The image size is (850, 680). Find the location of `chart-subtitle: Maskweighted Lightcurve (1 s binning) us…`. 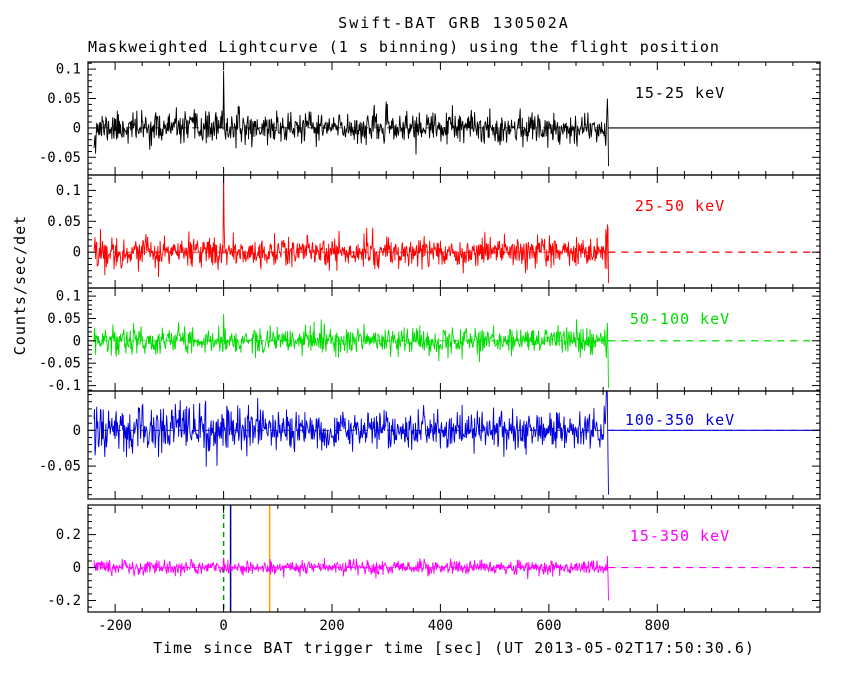

chart-subtitle: Maskweighted Lightcurve (1 s binning) us… is located at coordinates (404, 47).